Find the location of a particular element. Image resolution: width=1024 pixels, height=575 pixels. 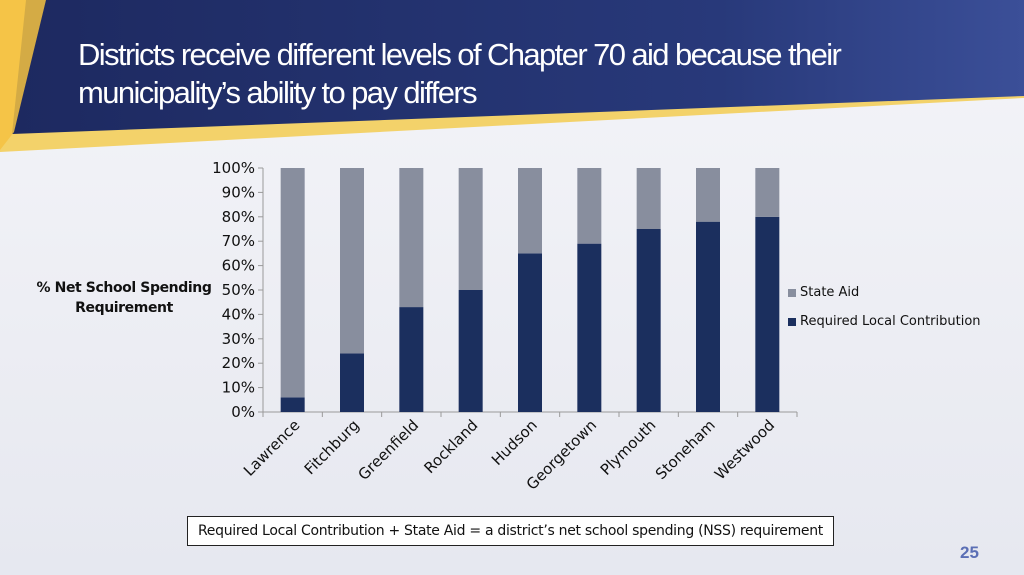

bar-required-local-contribution-westwood is located at coordinates (767, 314).